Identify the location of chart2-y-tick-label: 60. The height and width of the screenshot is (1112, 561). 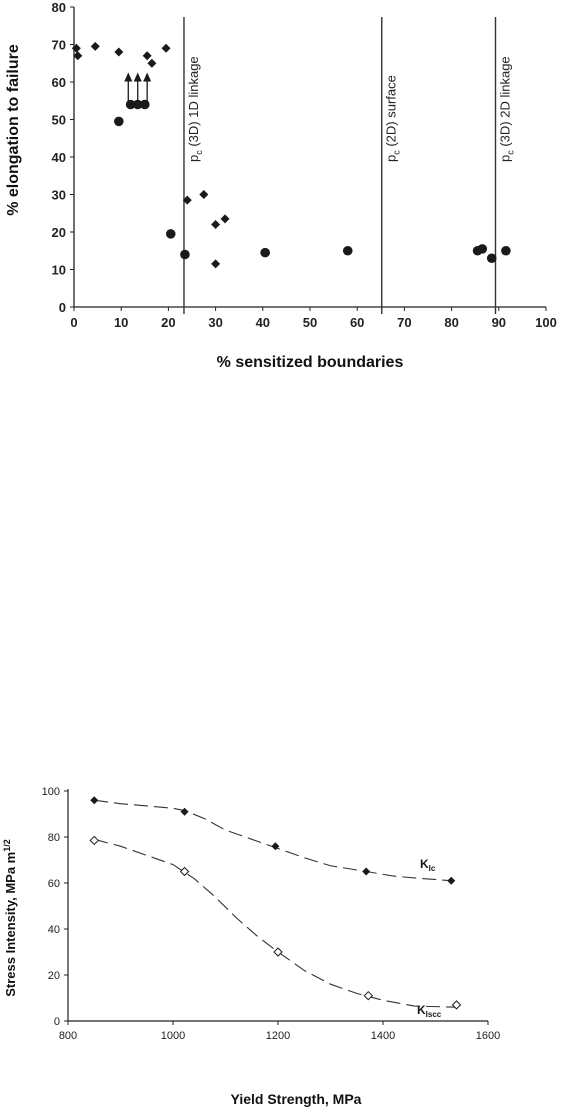
(54, 884).